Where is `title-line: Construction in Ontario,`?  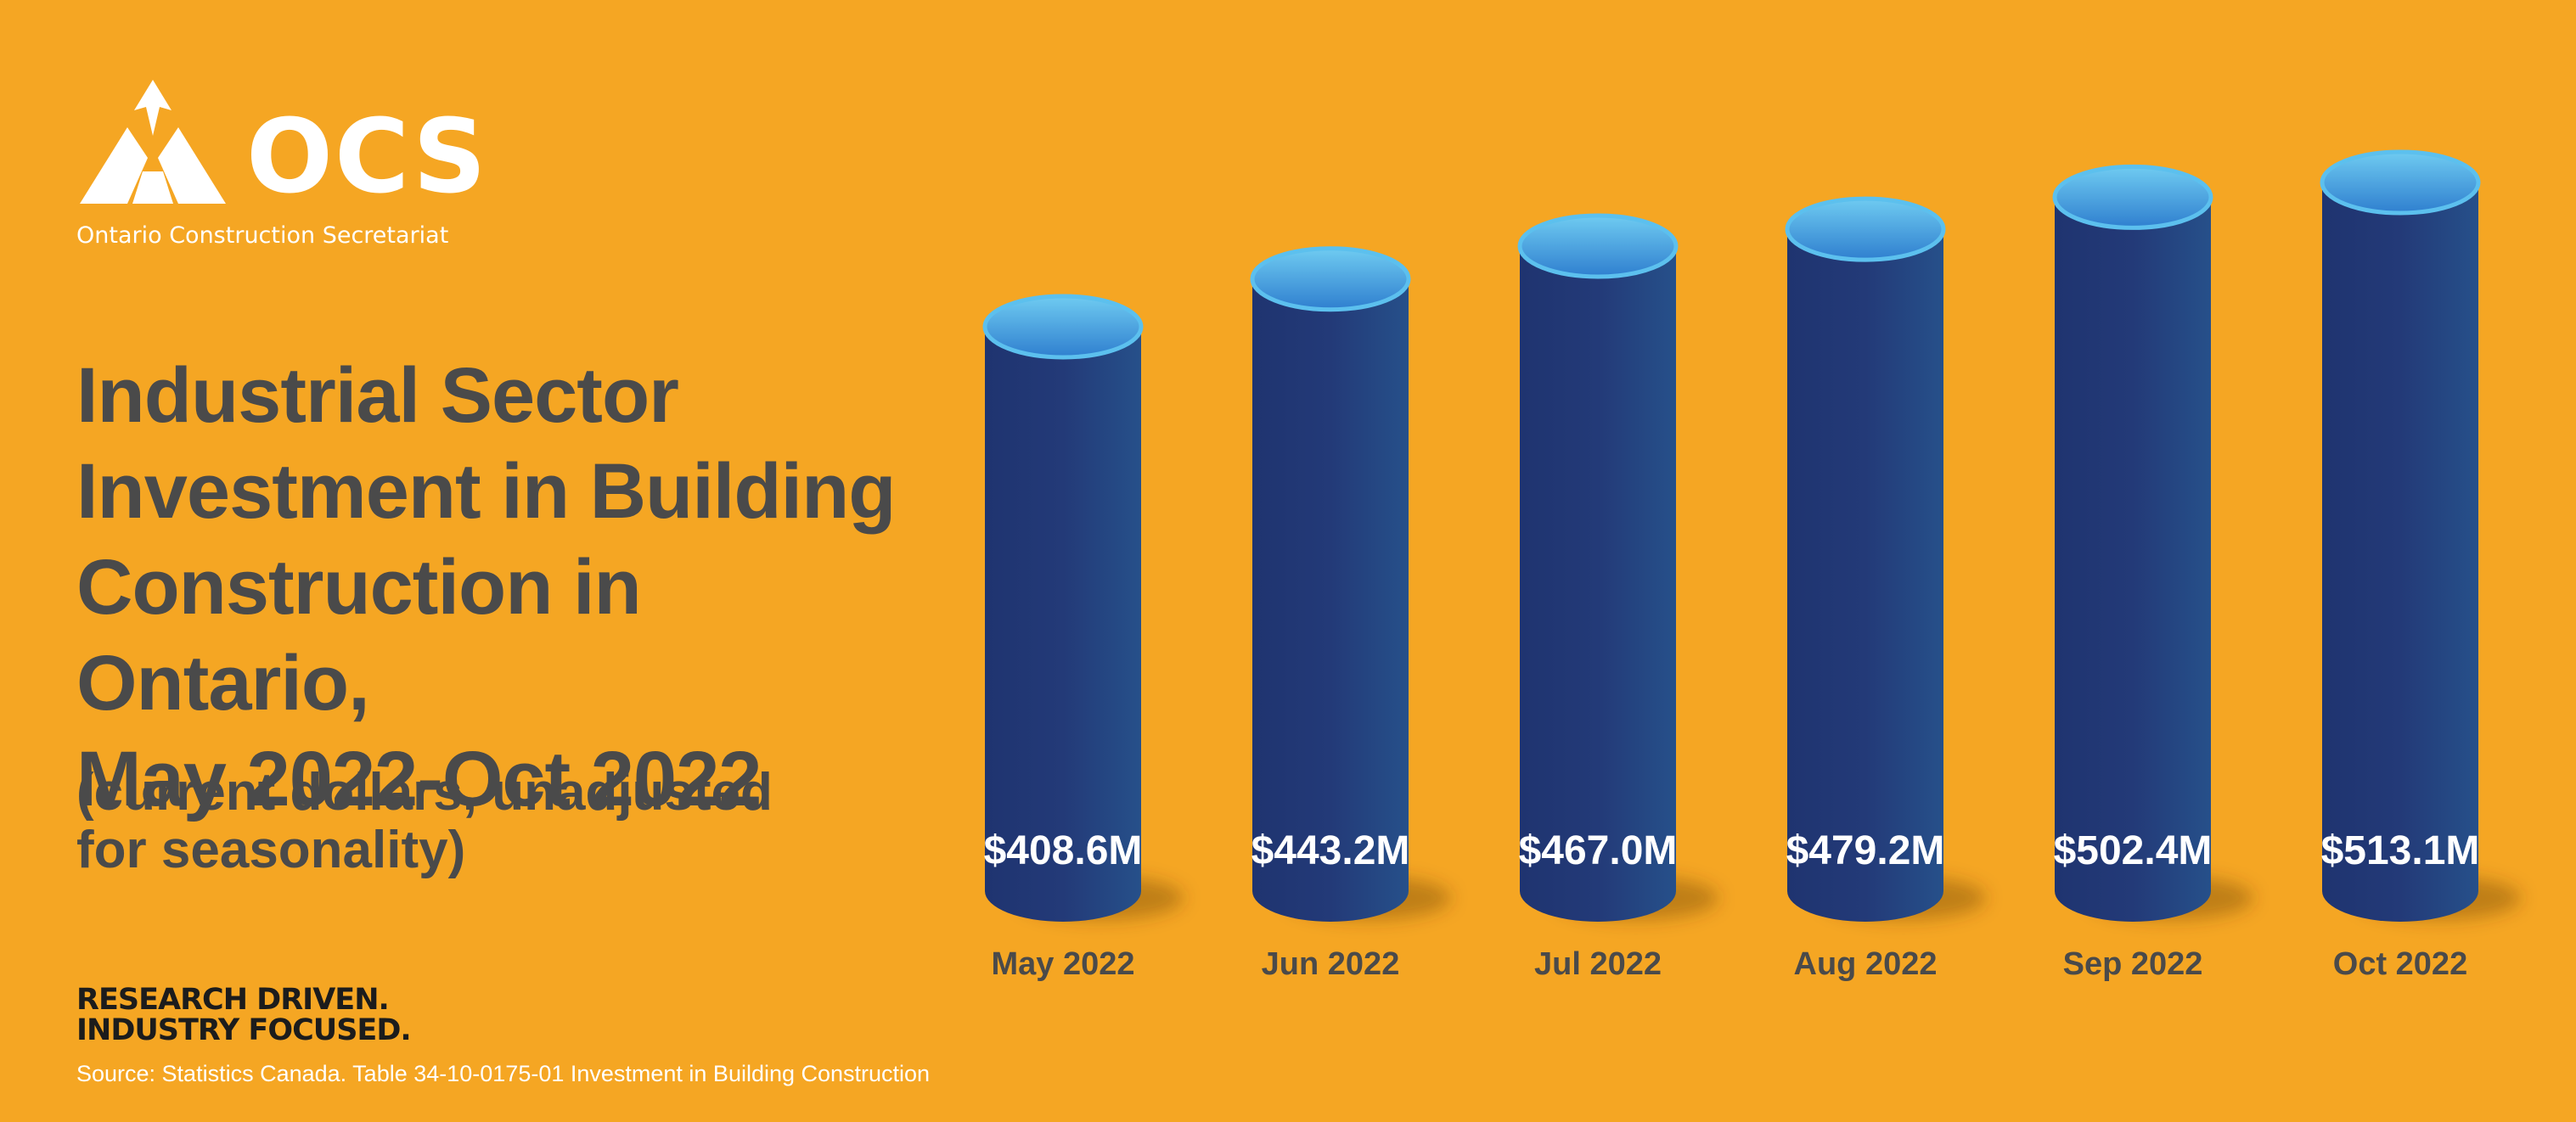 title-line: Construction in Ontario, is located at coordinates (359, 635).